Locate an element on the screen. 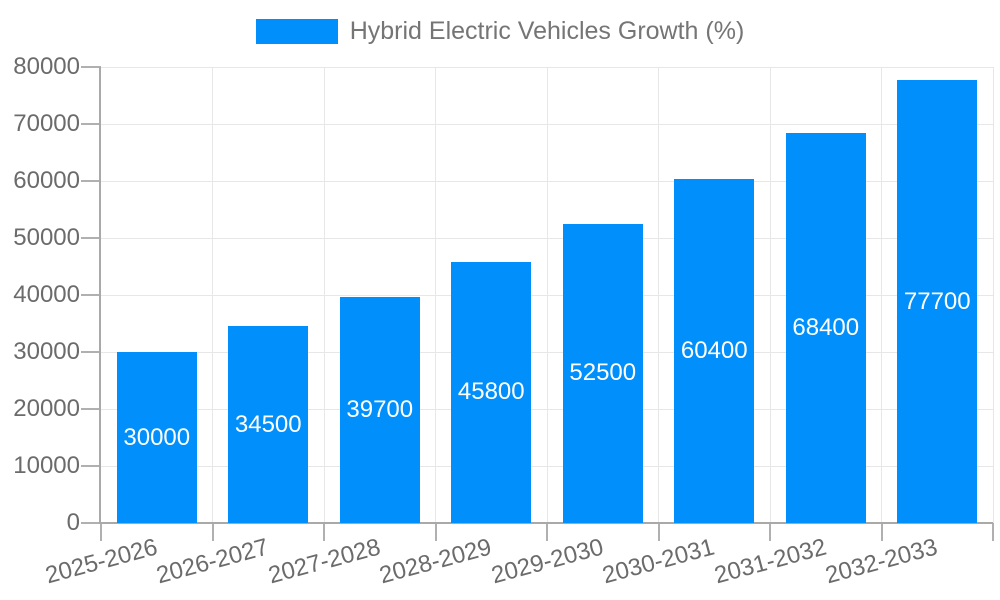 This screenshot has width=1000, height=600. y-axis-tick-label: 70000 is located at coordinates (46, 123).